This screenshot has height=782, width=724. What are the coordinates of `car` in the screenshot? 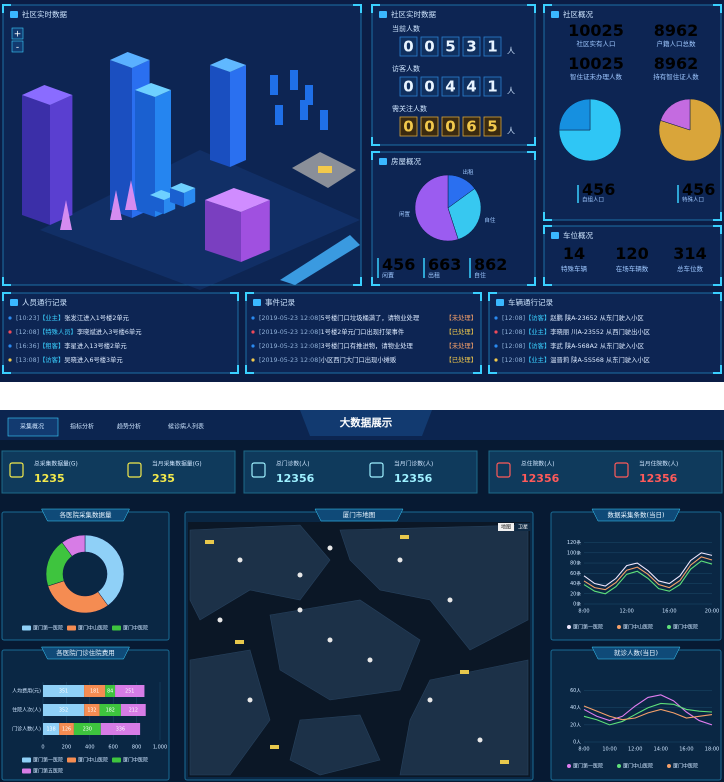 It's located at (325, 169).